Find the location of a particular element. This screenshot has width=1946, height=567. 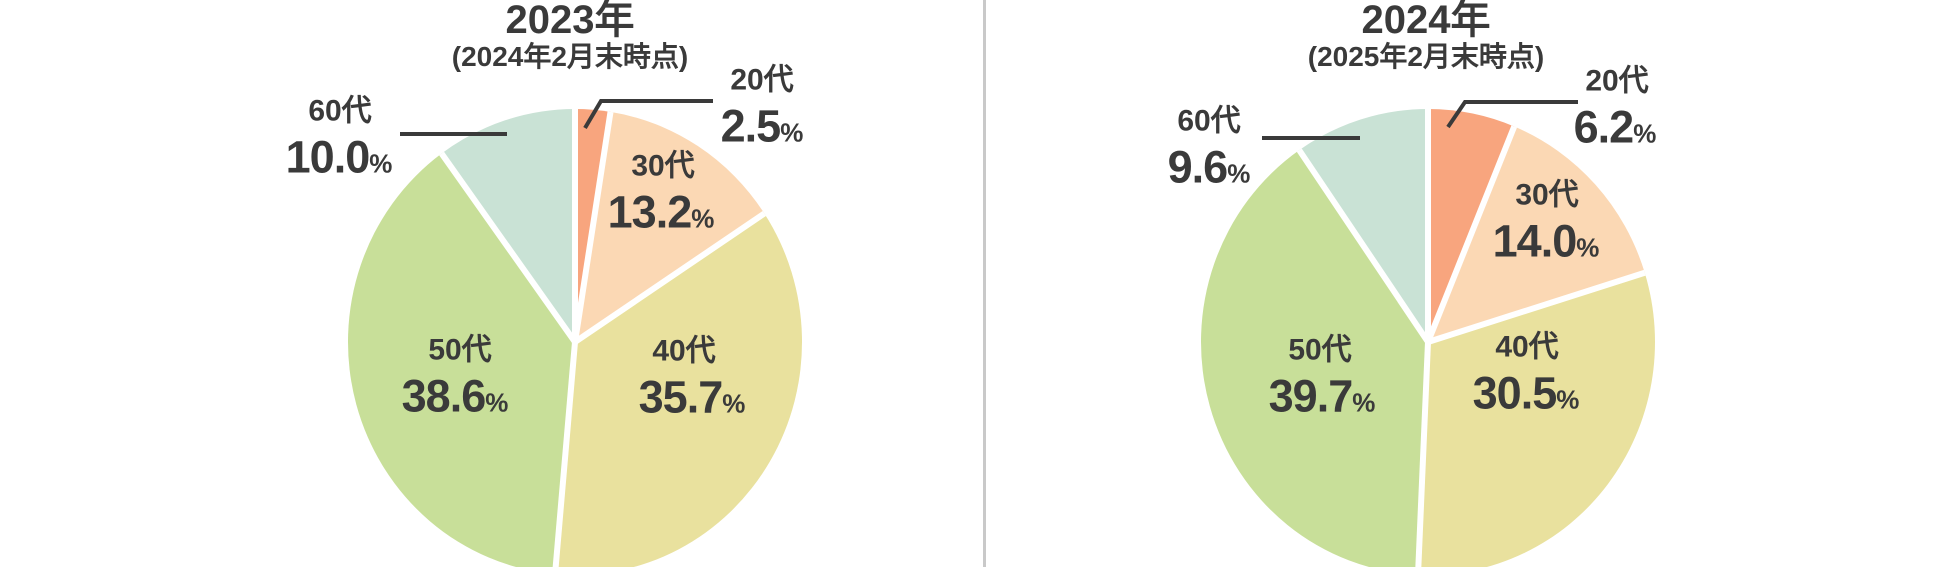

chart-subtitle-left: (2024年2月末時点) is located at coordinates (570, 56).